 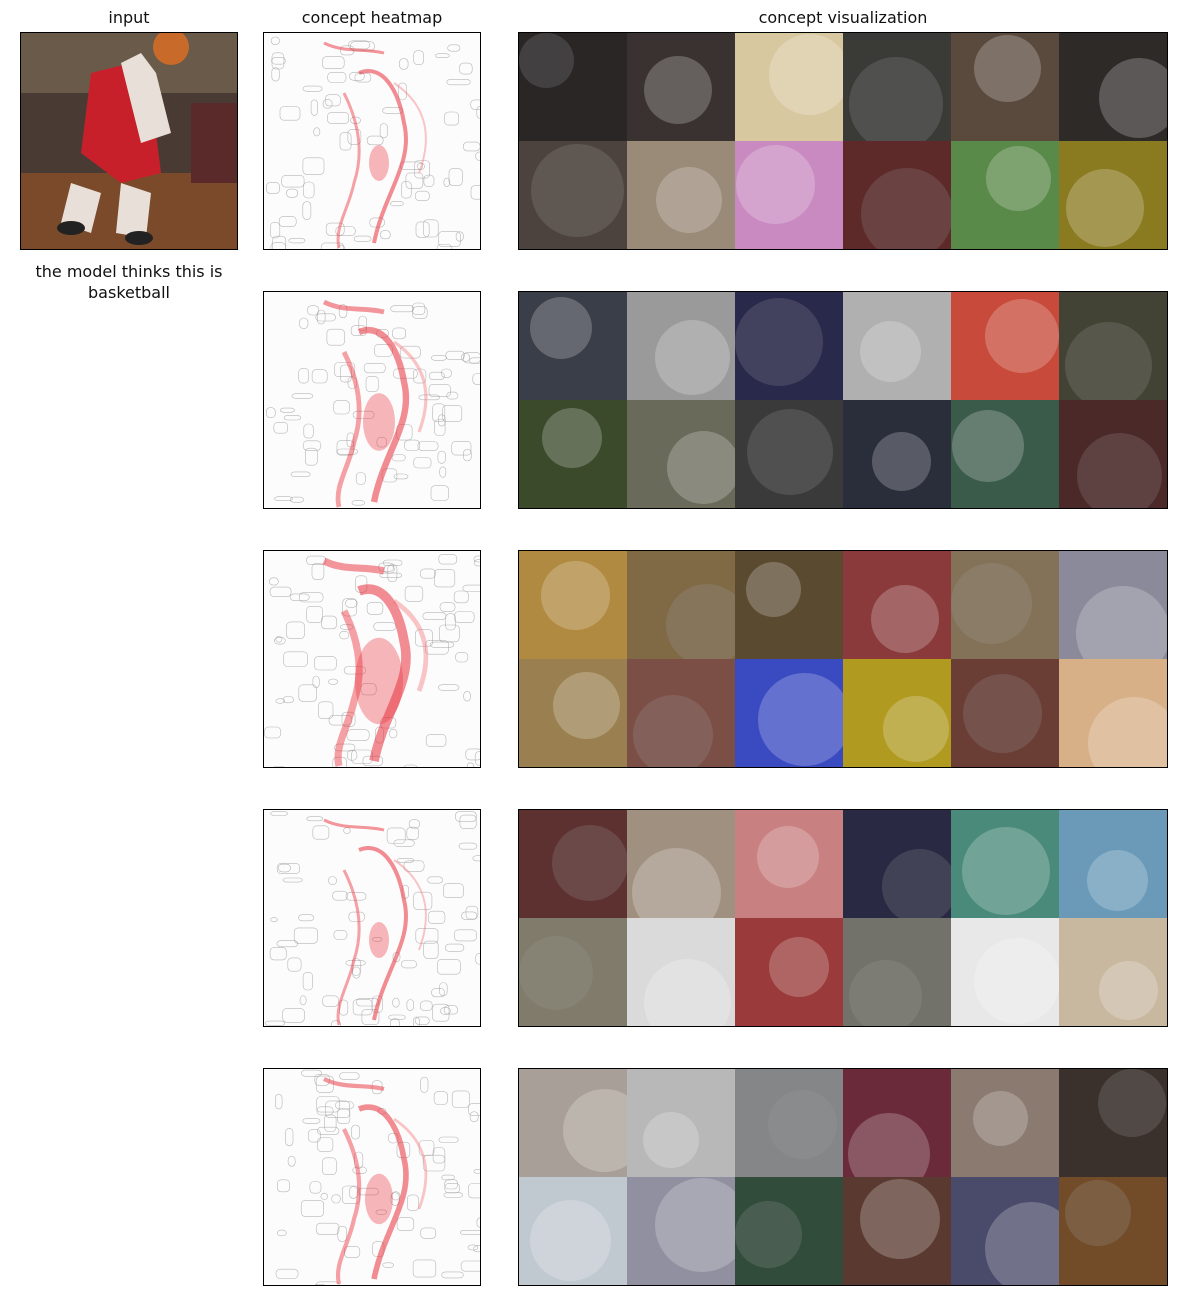 What do you see at coordinates (129, 17) in the screenshot?
I see `input-column-title: input` at bounding box center [129, 17].